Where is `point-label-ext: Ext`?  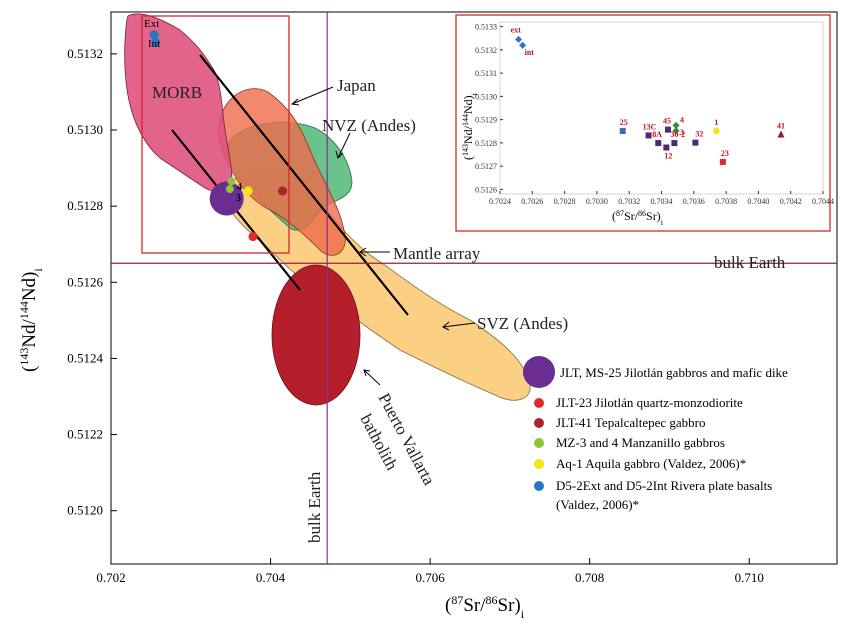
point-label-ext: Ext is located at coordinates (151, 24).